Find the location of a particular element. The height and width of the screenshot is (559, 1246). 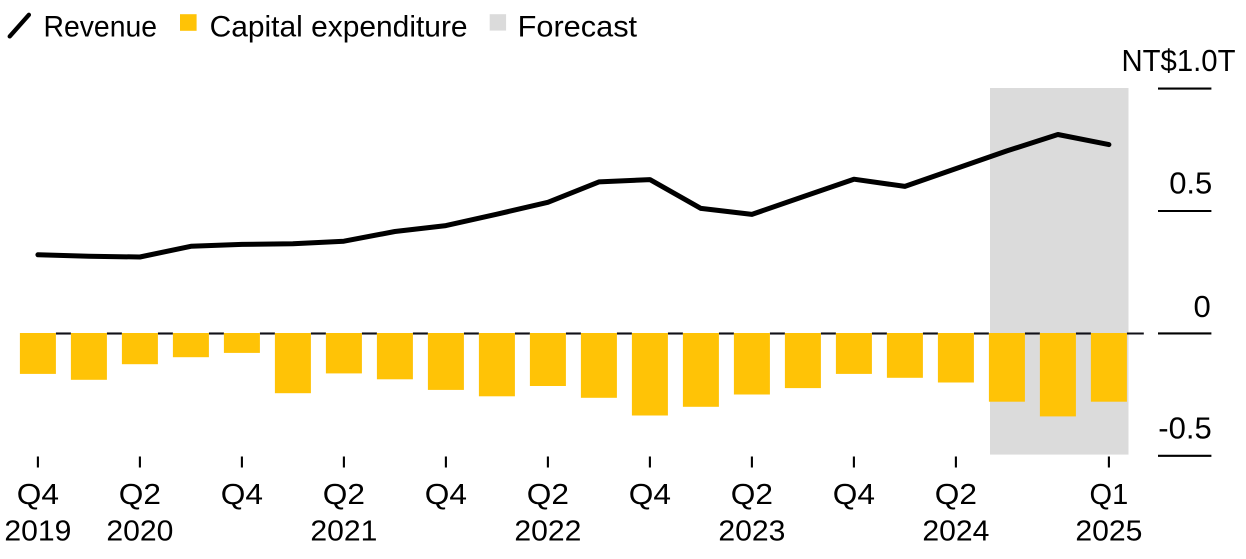

svg-text: Q1 is located at coordinates (1109, 495).